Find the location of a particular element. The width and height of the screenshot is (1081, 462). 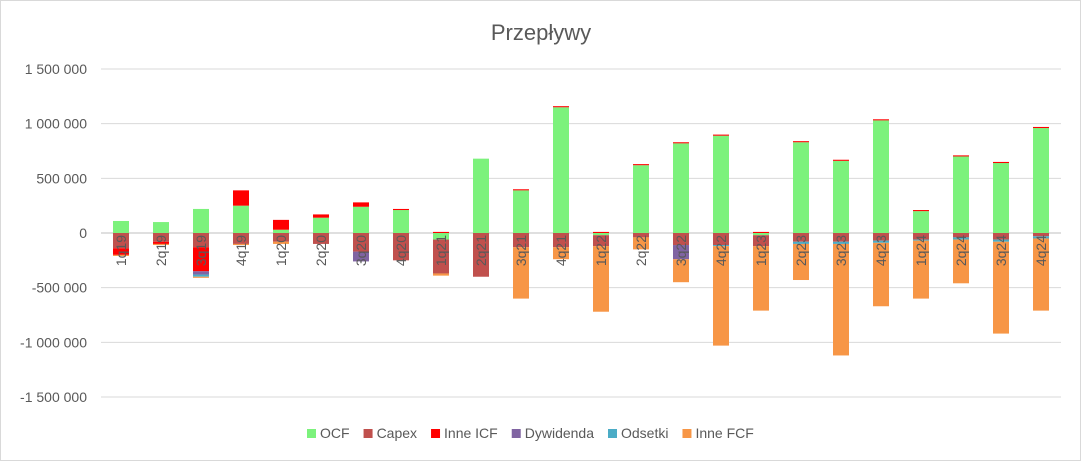

y-tick-label: -500 000 is located at coordinates (59, 288).